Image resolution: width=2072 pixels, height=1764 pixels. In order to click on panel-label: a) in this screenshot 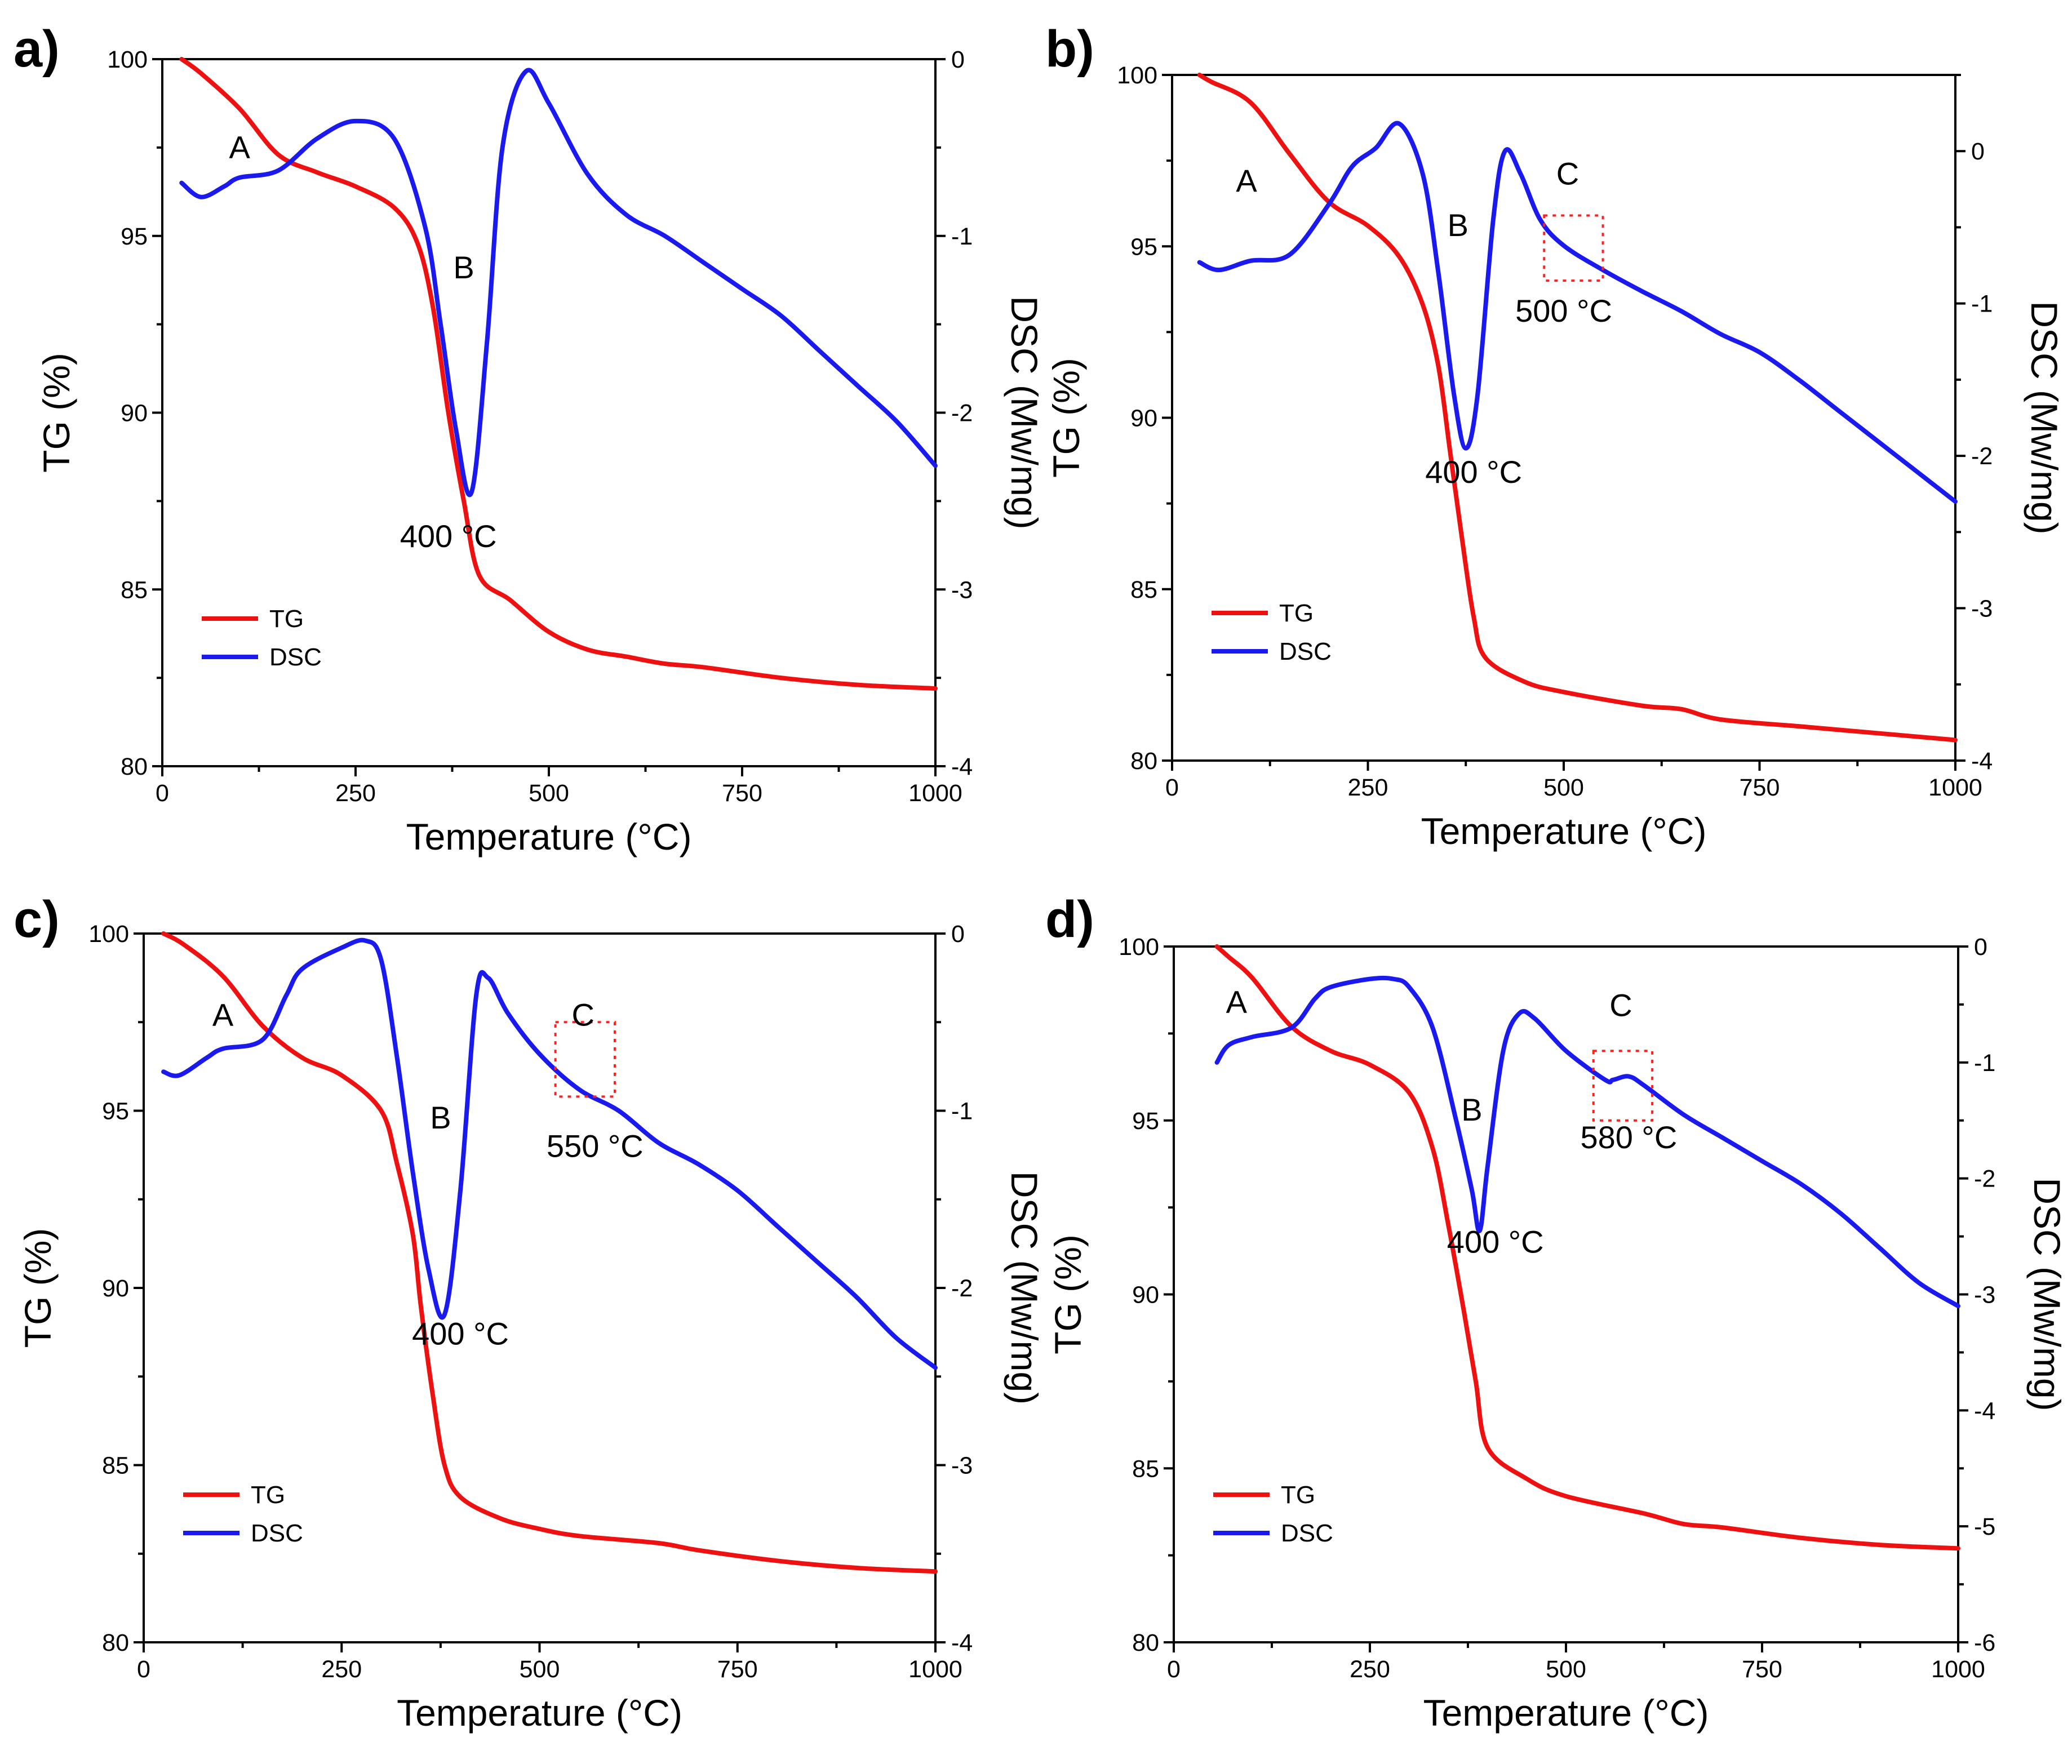, I will do `click(37, 49)`.